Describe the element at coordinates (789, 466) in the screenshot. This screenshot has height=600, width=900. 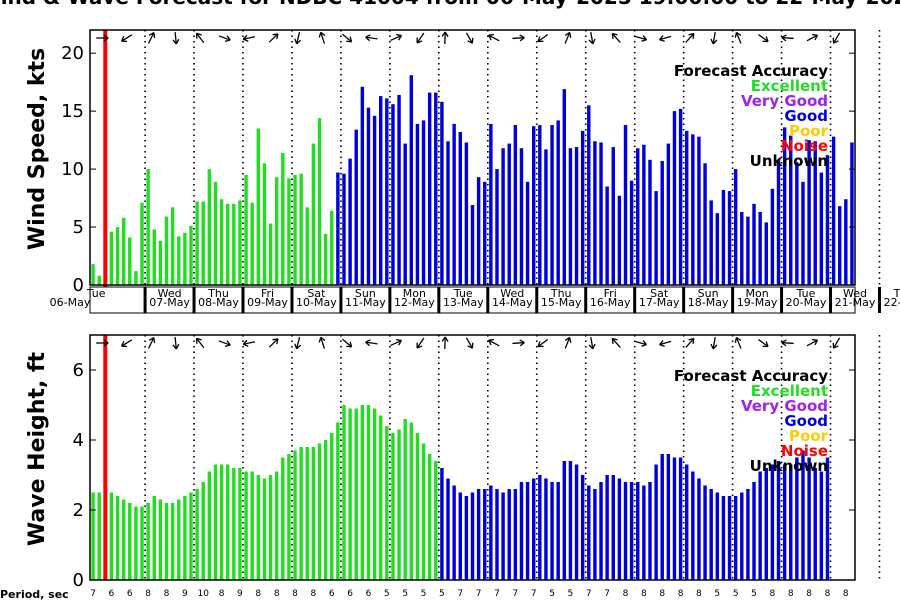
I see `wave-legend-item: Unknown` at that location.